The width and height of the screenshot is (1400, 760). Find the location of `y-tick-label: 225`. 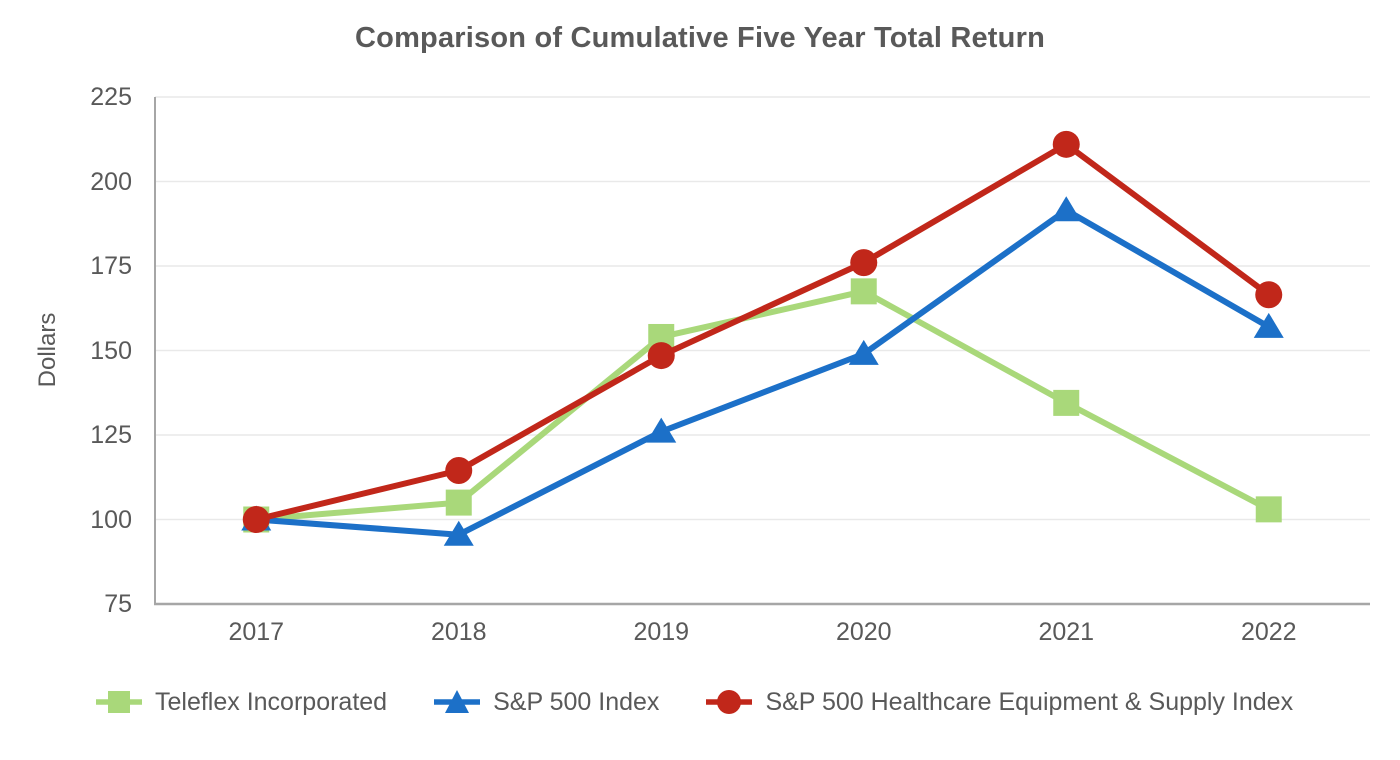

y-tick-label: 225 is located at coordinates (111, 97).